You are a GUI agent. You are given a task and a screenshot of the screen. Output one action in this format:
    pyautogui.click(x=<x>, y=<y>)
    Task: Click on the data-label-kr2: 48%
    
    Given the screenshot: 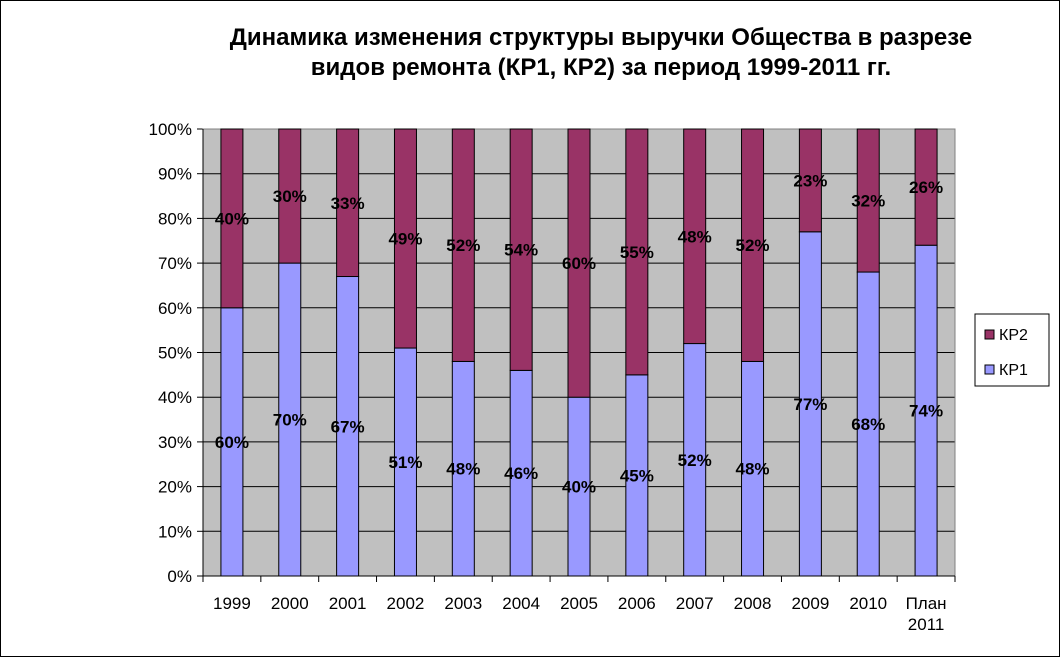 What is the action you would take?
    pyautogui.click(x=695, y=236)
    